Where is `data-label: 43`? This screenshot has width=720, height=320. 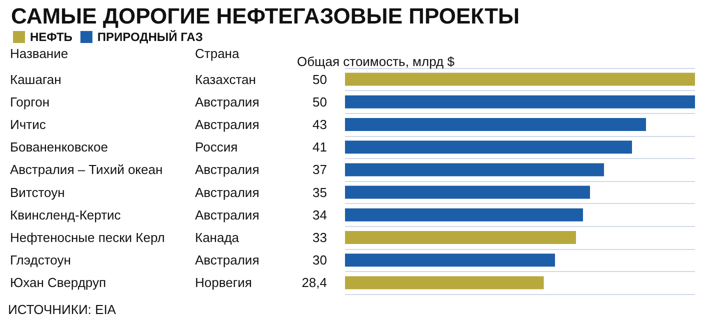 data-label: 43 is located at coordinates (319, 124).